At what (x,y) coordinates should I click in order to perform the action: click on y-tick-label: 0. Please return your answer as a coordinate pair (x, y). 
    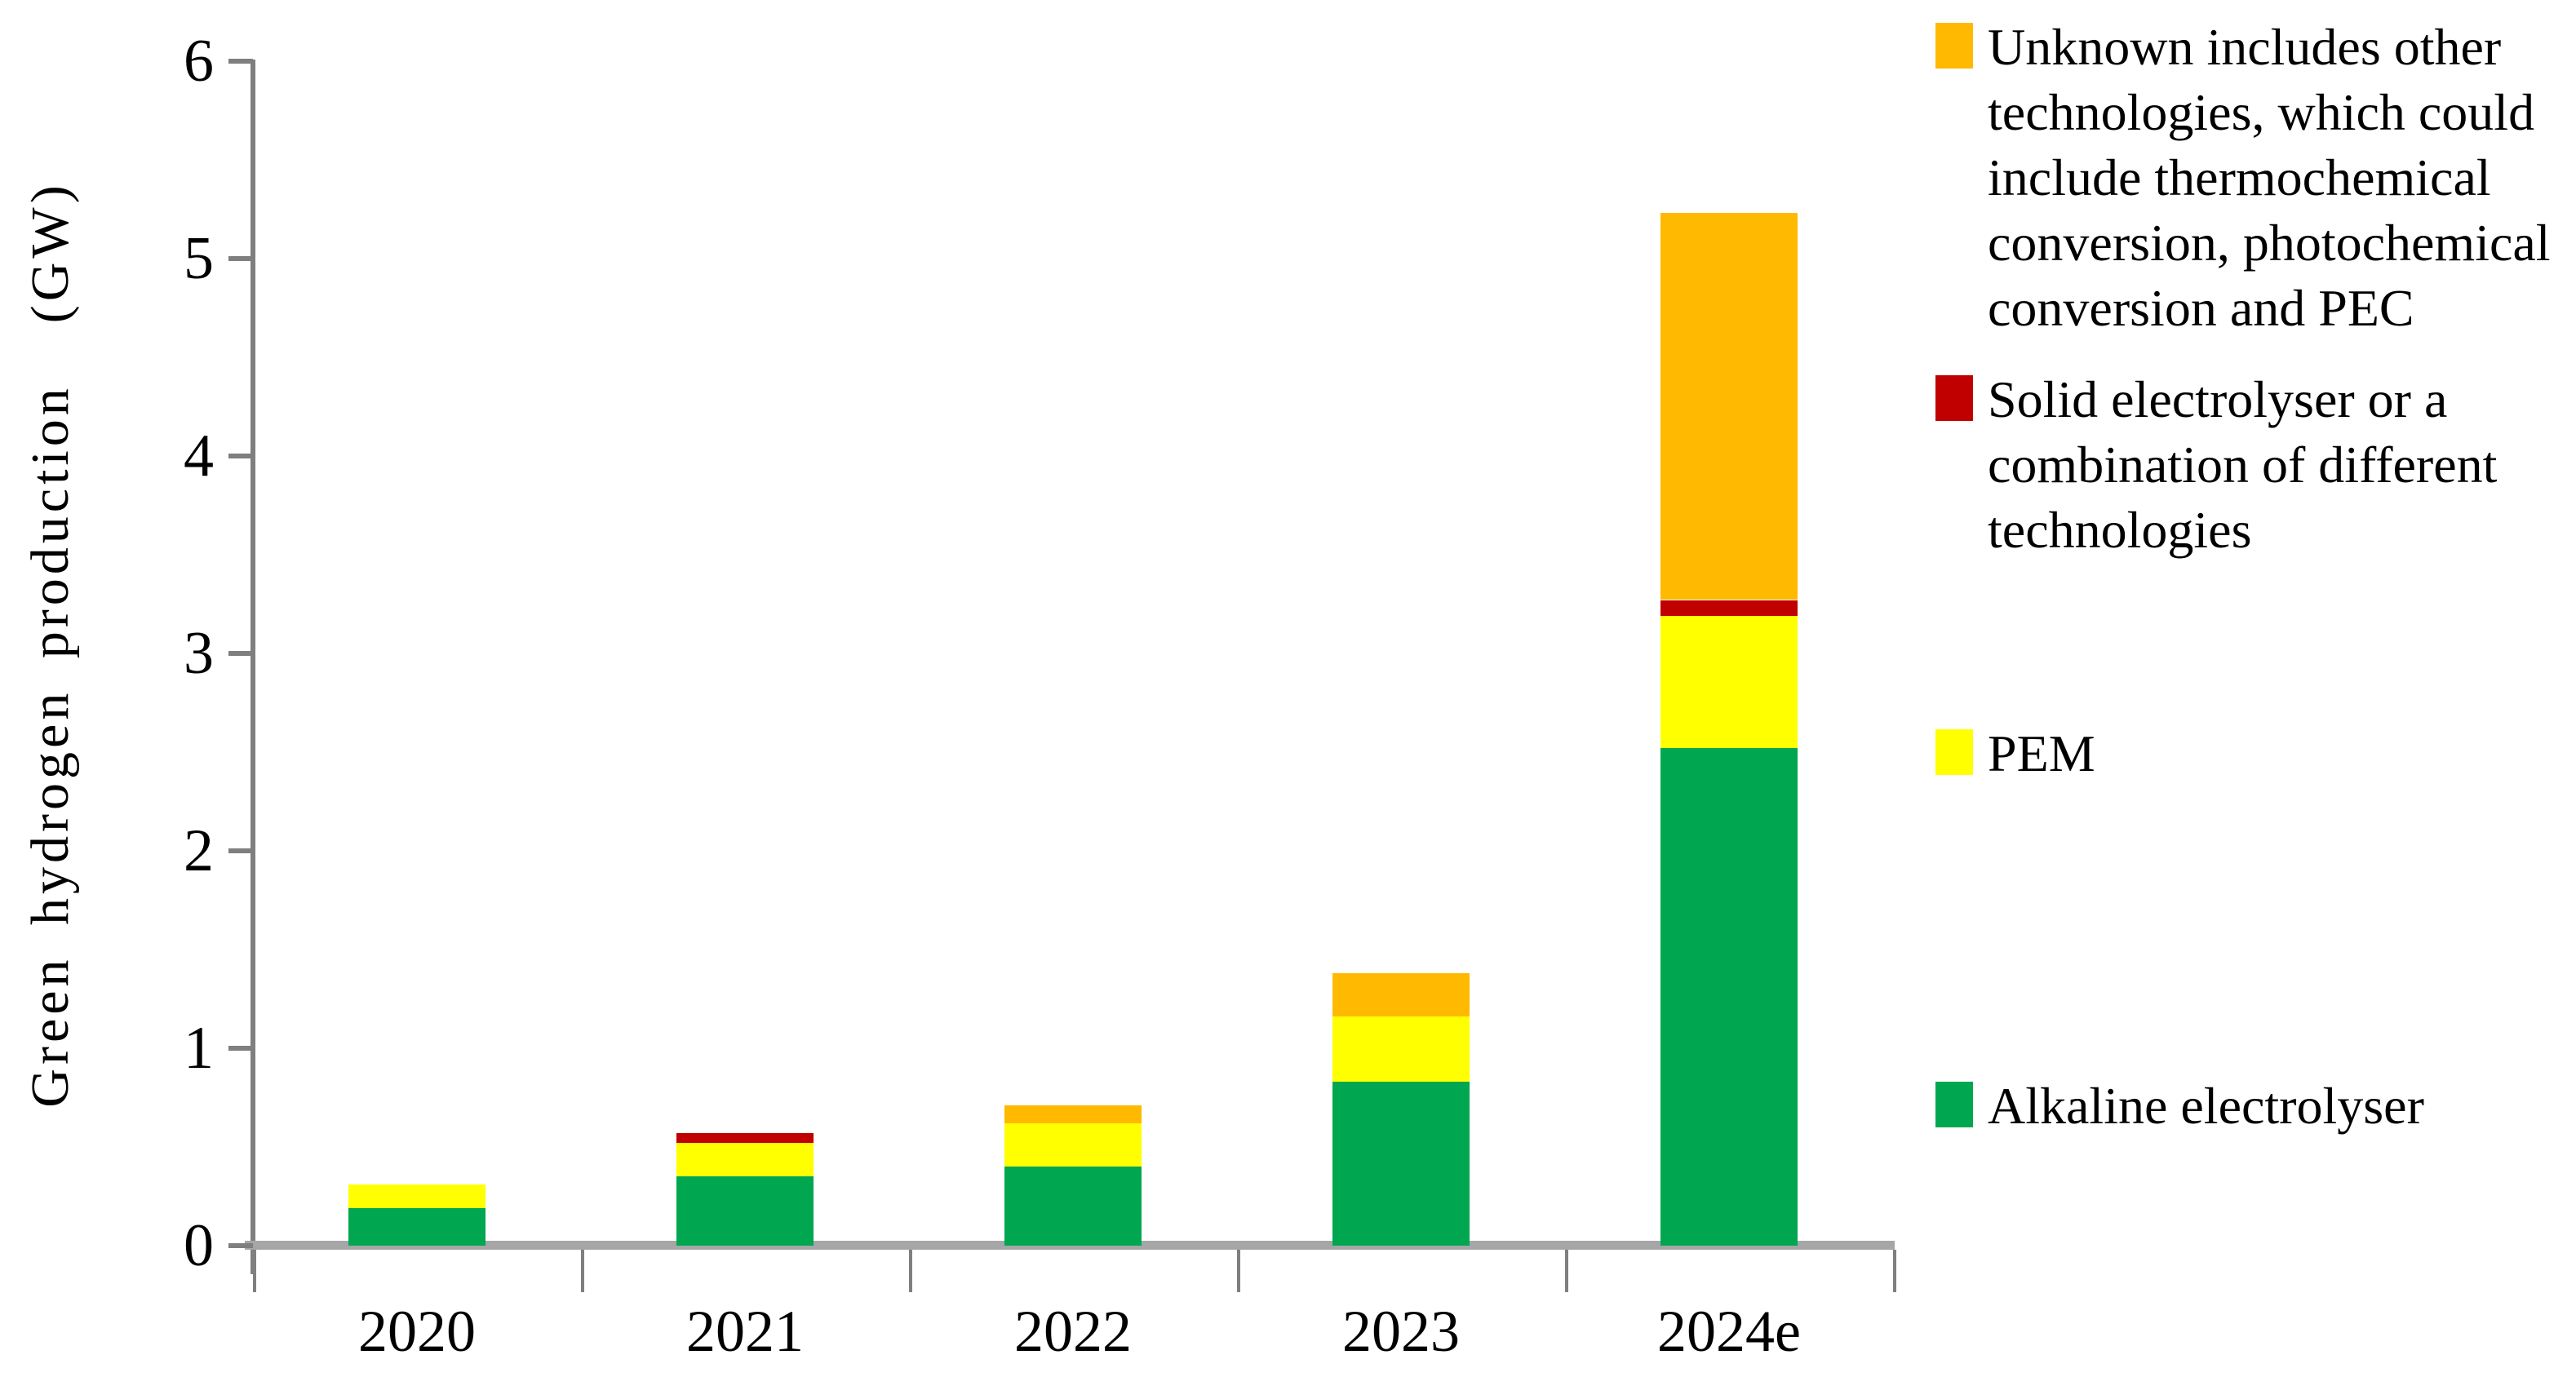
    Looking at the image, I should click on (199, 1245).